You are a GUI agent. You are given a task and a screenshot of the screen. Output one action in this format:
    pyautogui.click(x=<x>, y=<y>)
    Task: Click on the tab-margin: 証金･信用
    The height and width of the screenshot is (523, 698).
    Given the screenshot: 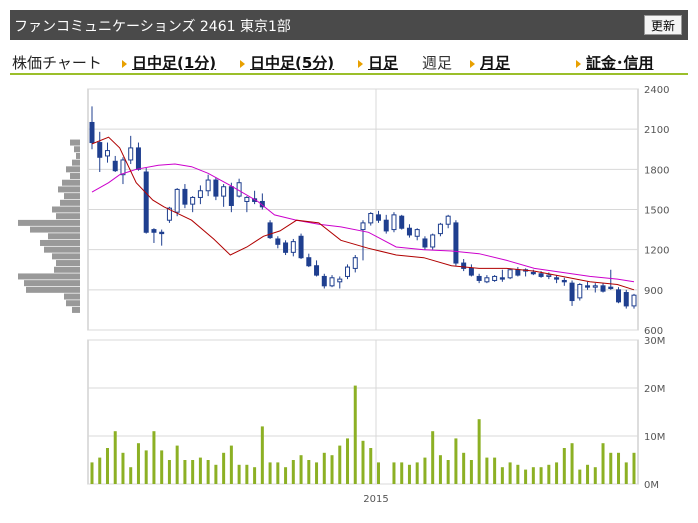 What is the action you would take?
    pyautogui.click(x=615, y=62)
    